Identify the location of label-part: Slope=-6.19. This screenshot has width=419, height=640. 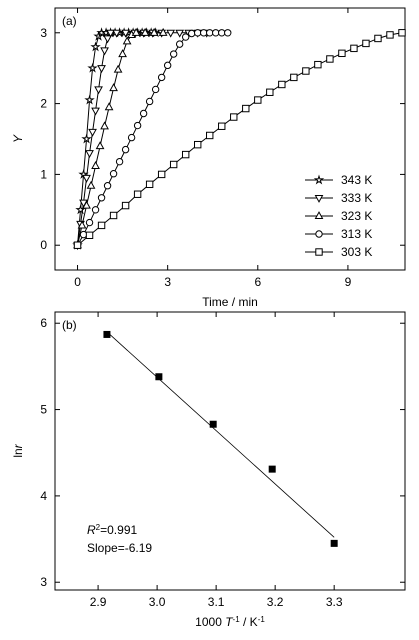
(119, 548).